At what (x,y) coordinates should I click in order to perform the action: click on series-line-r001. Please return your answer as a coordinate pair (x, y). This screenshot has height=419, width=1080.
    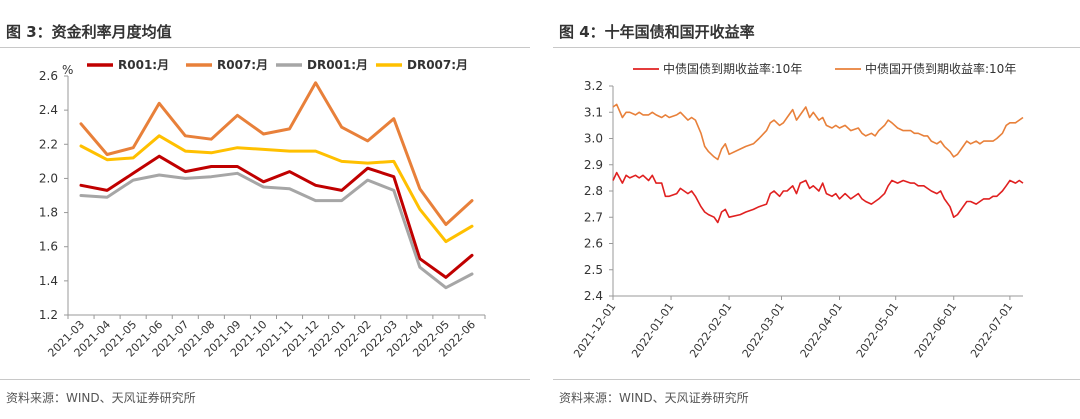
    Looking at the image, I should click on (276, 216).